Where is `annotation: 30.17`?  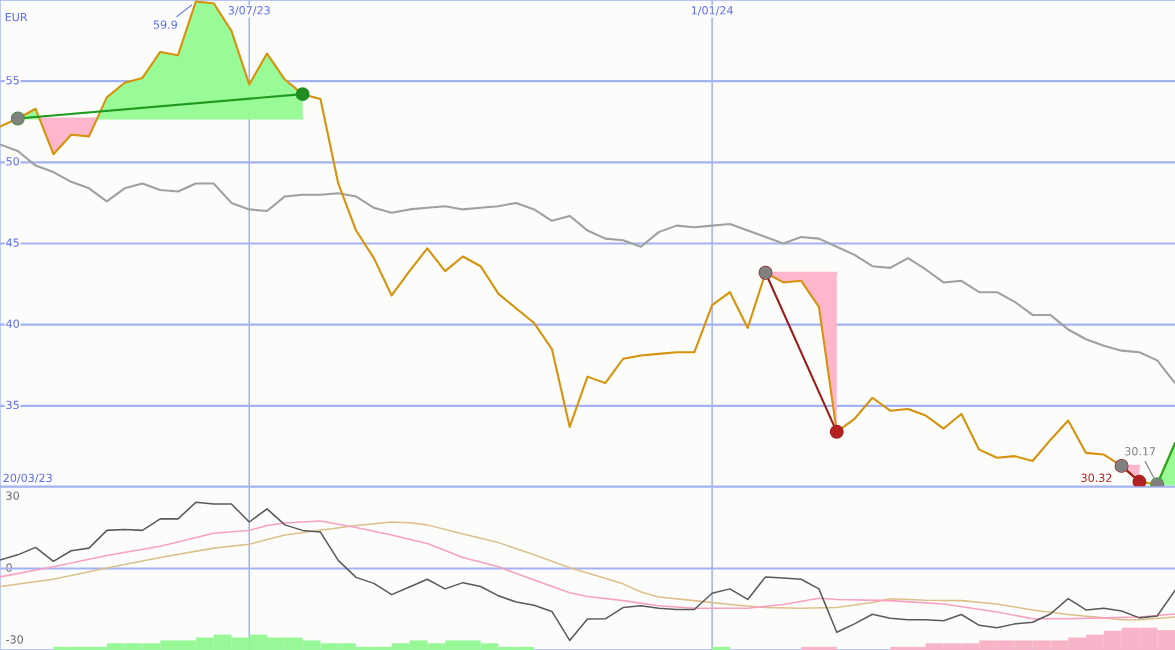
annotation: 30.17 is located at coordinates (1140, 451).